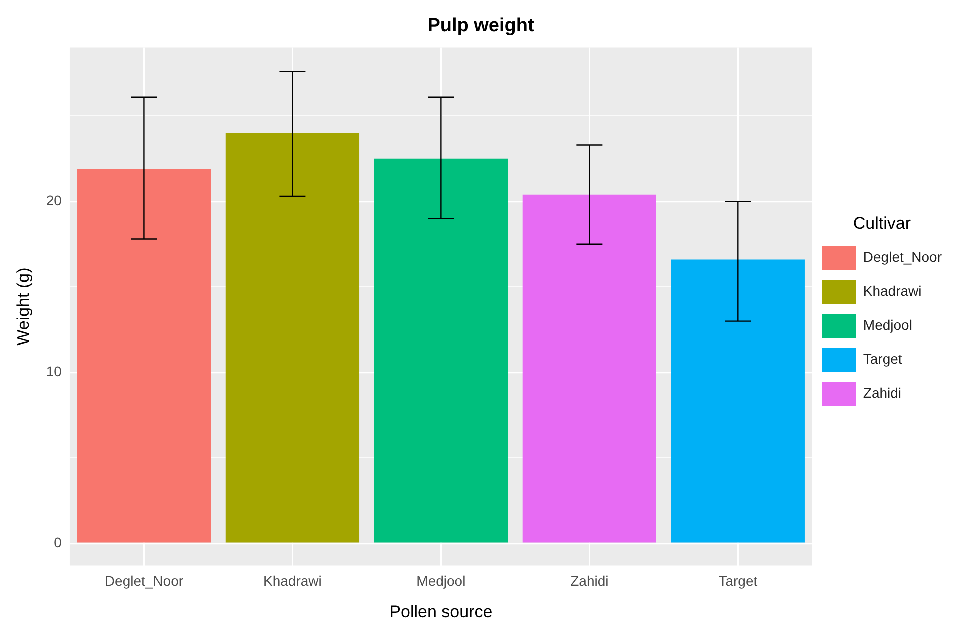  What do you see at coordinates (293, 581) in the screenshot?
I see `x-tick-label: Khadrawi` at bounding box center [293, 581].